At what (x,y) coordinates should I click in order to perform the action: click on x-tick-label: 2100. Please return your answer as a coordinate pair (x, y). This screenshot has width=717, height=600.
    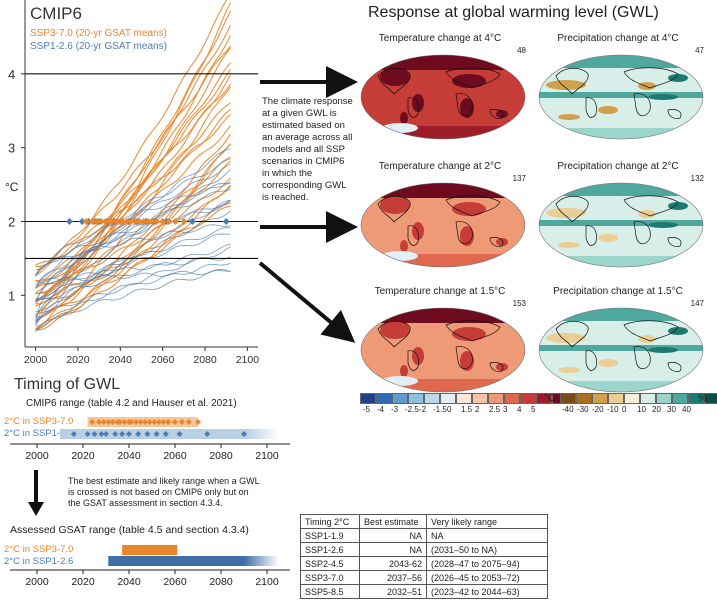
    Looking at the image, I should click on (248, 360).